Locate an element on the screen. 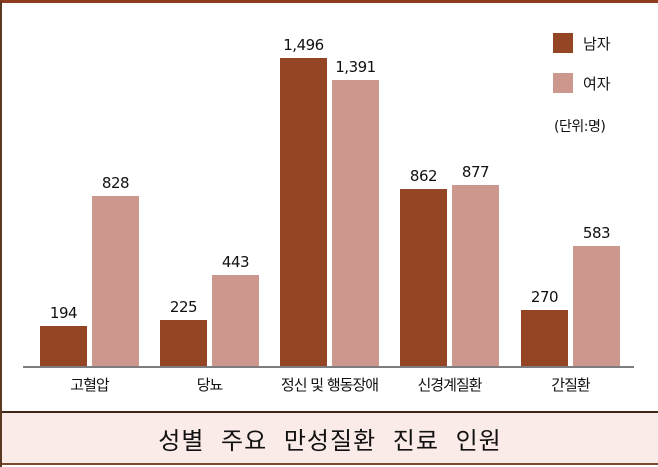 The width and height of the screenshot is (658, 467). category-label: 고혈압 is located at coordinates (89, 385).